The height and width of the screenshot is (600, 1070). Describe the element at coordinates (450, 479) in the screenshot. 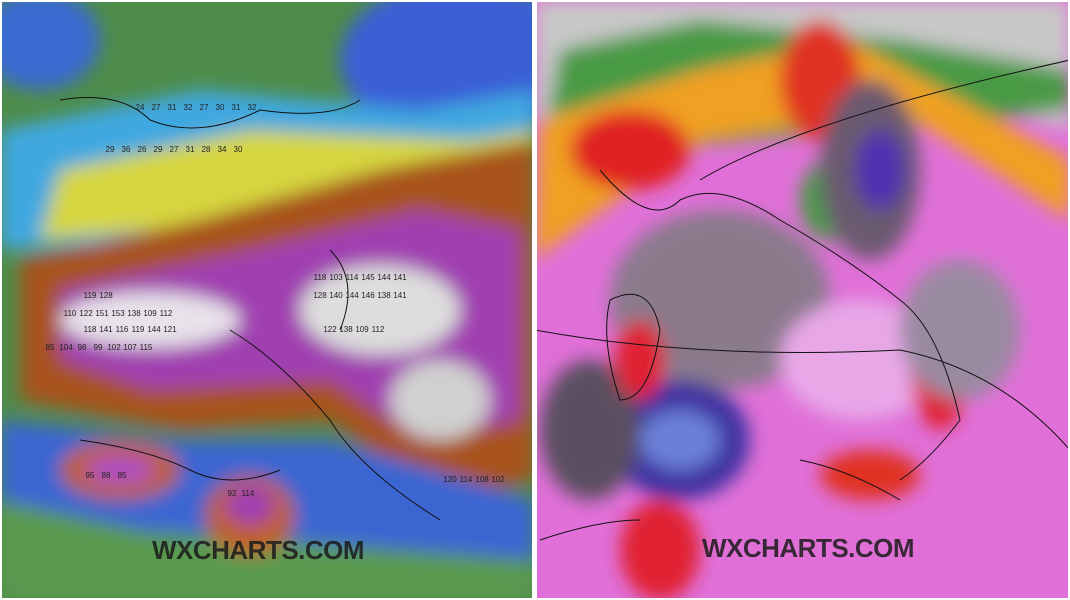

I see `gust-value: 120` at that location.